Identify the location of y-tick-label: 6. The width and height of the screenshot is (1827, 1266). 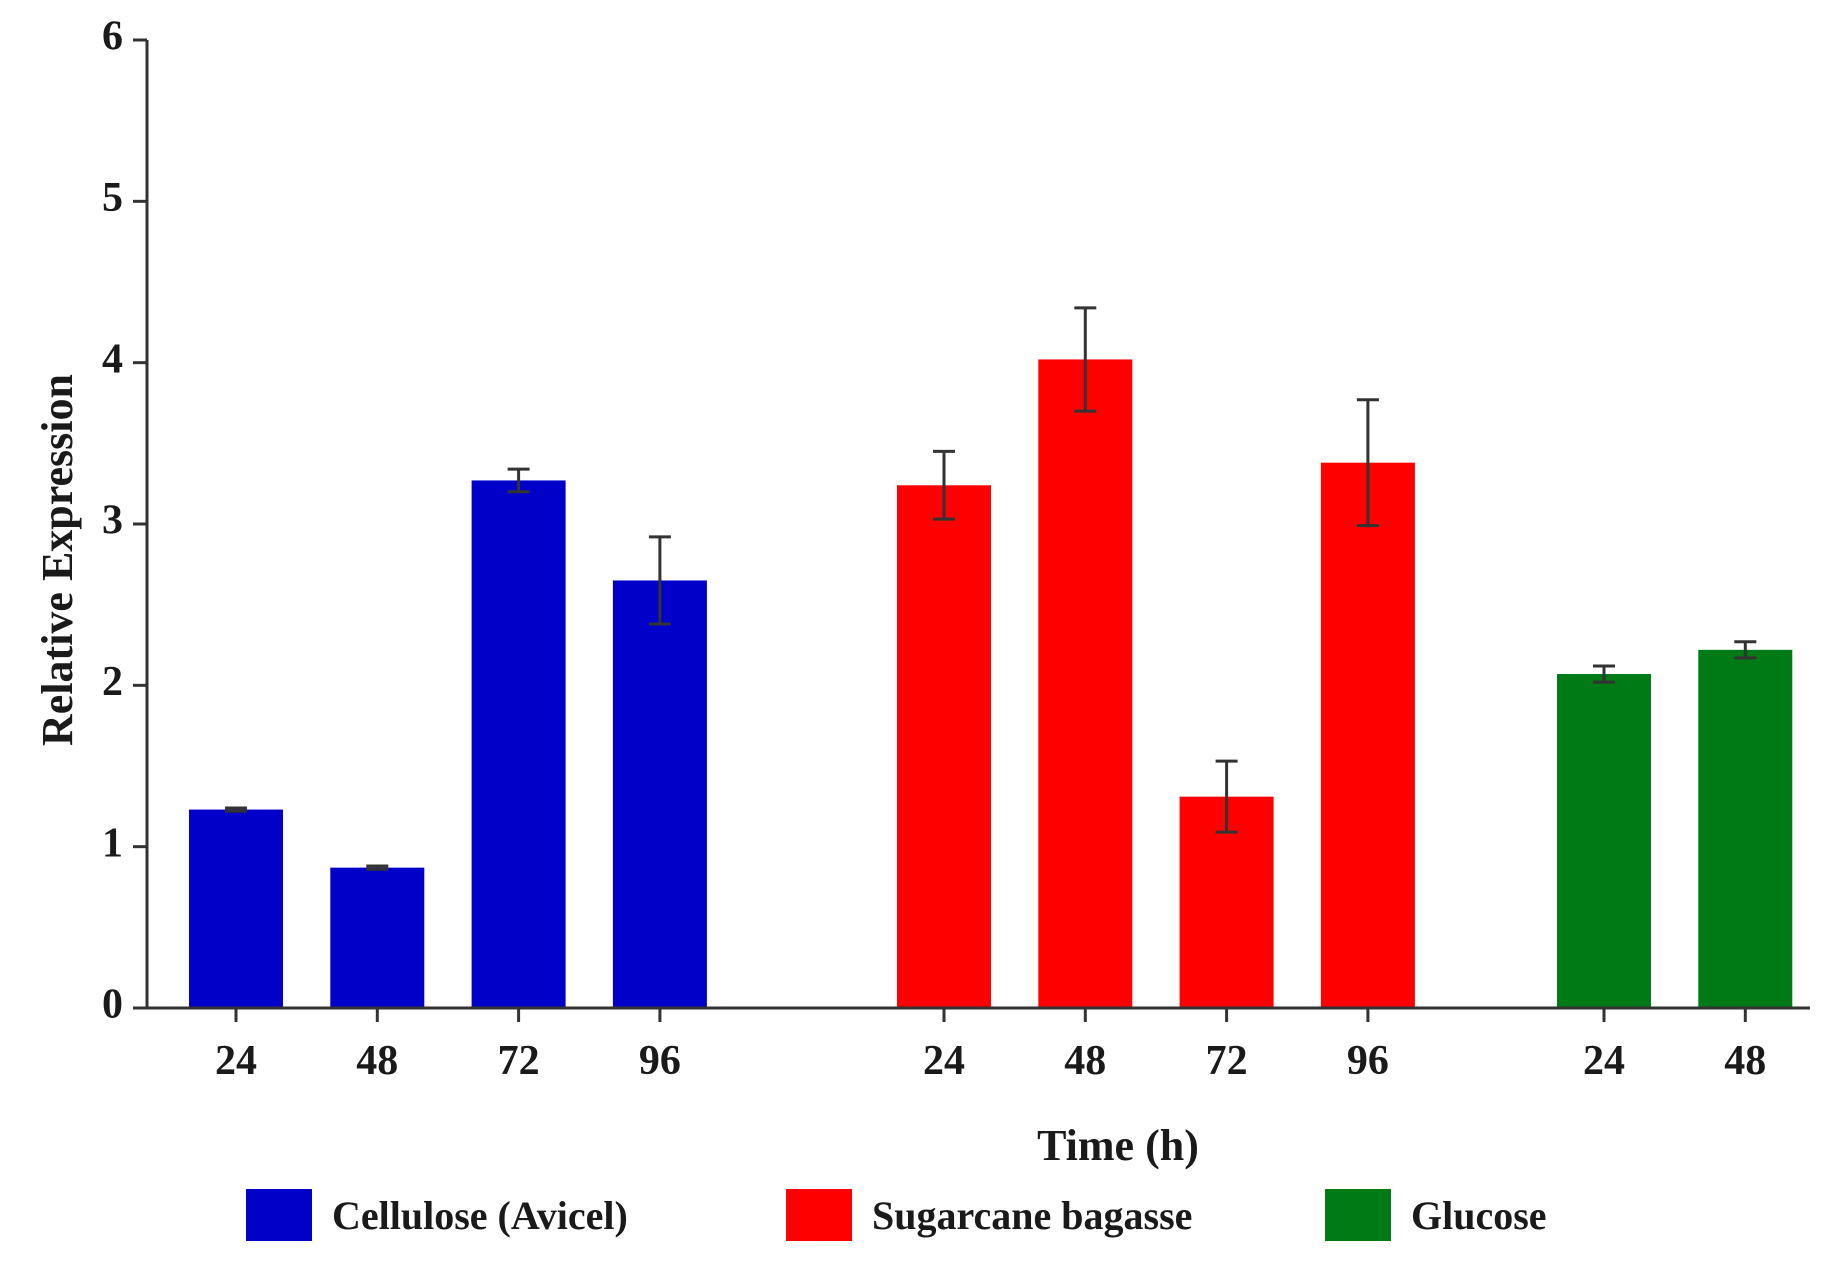
(112, 37).